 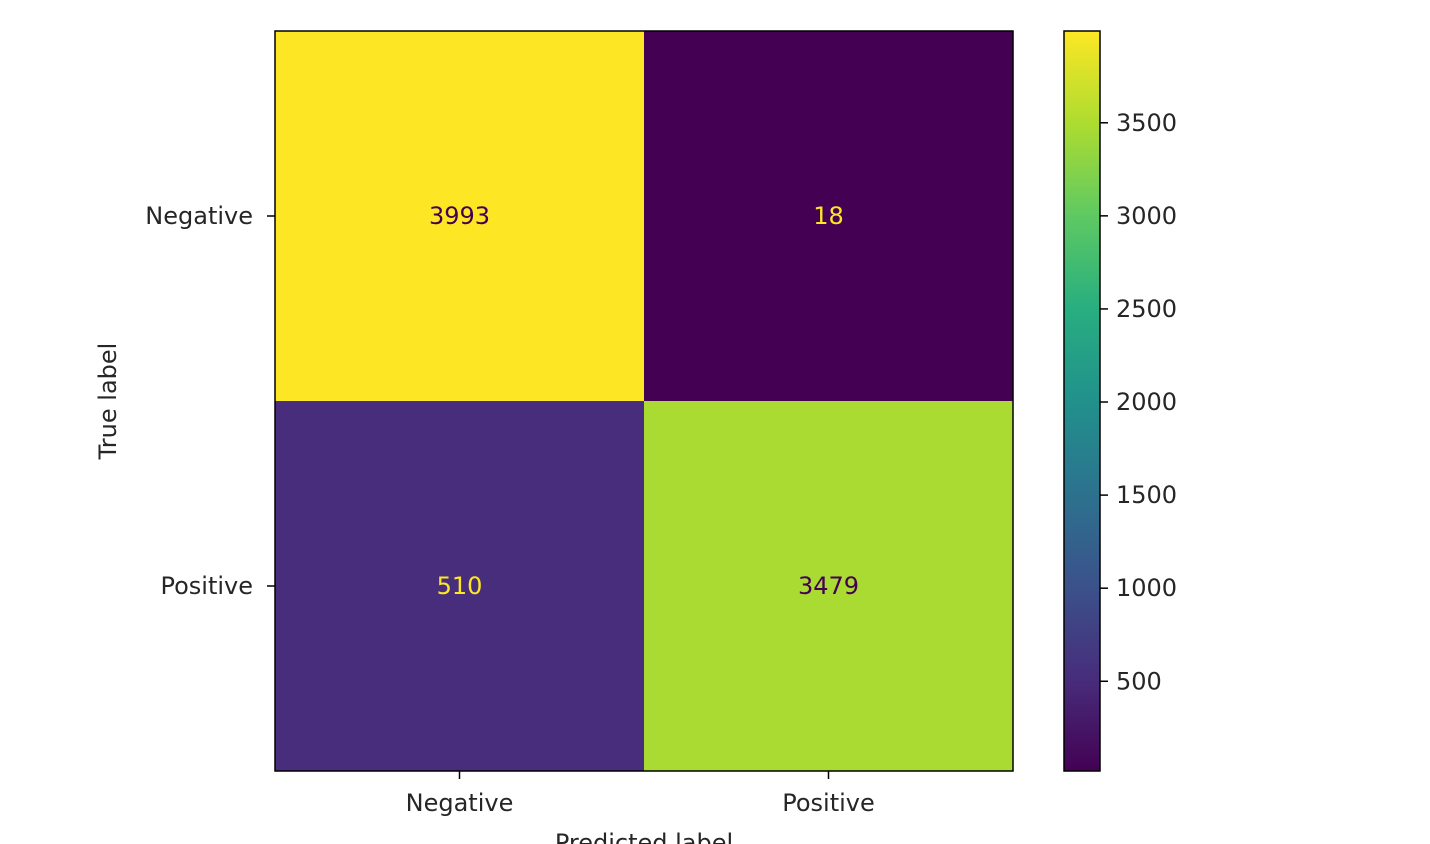 I want to click on y-tick-label: Positive, so click(x=206, y=586).